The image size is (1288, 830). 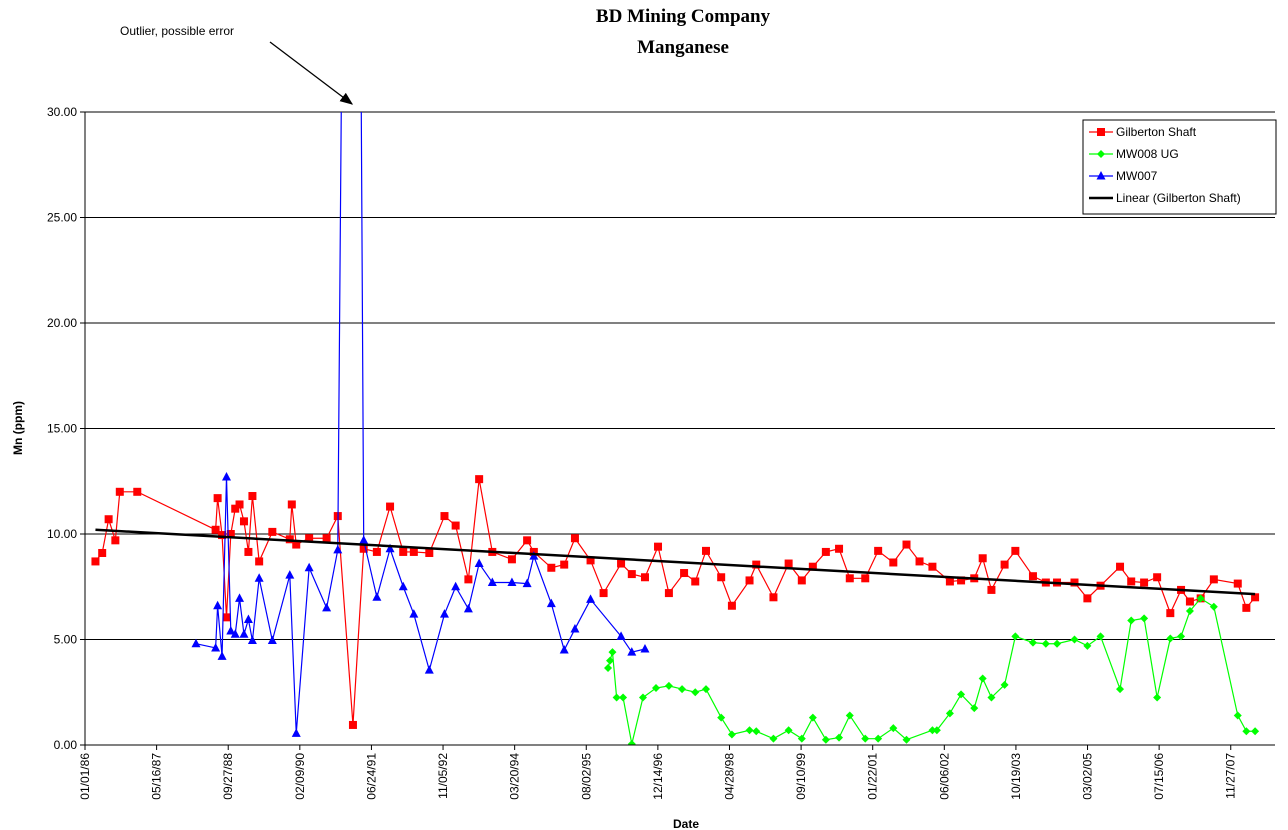 What do you see at coordinates (729, 776) in the screenshot?
I see `x-tick-label: 04/28/98` at bounding box center [729, 776].